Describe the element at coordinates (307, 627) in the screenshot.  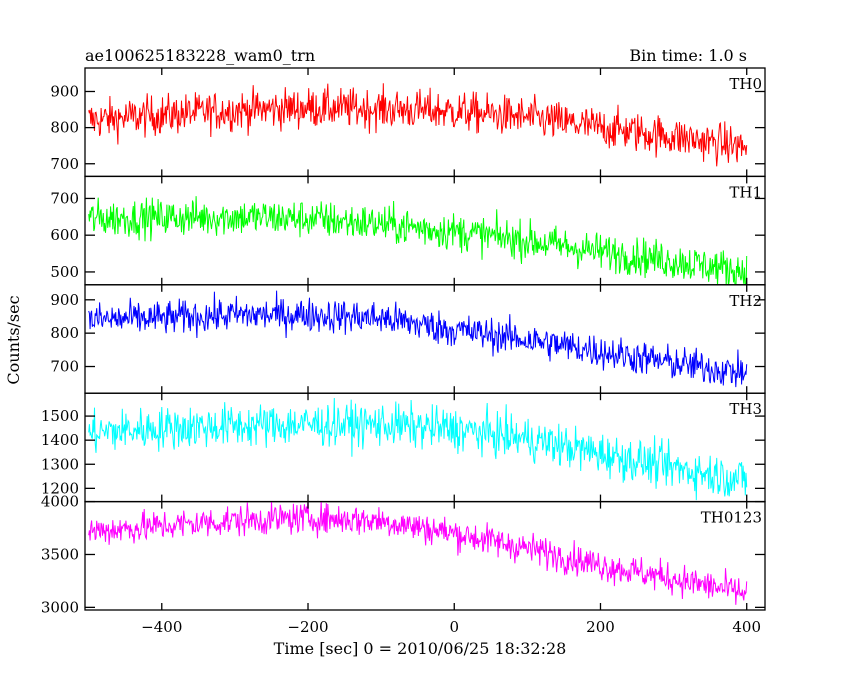
I see `x-tick-label--200: −200` at that location.